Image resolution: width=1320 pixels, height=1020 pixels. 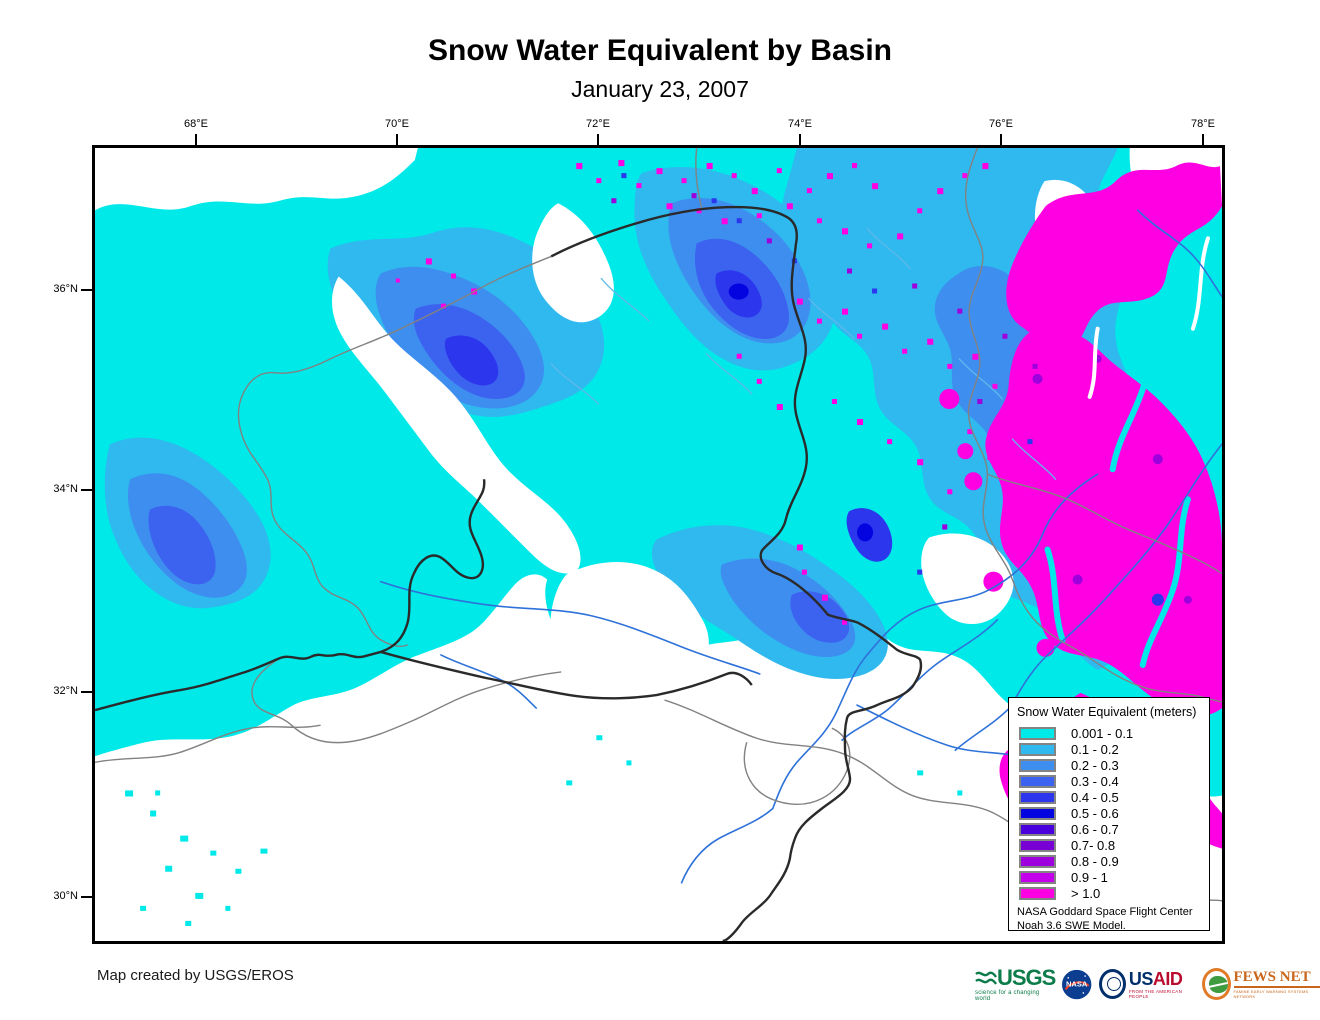 What do you see at coordinates (65, 896) in the screenshot?
I see `ticklabel-30n: 30°N` at bounding box center [65, 896].